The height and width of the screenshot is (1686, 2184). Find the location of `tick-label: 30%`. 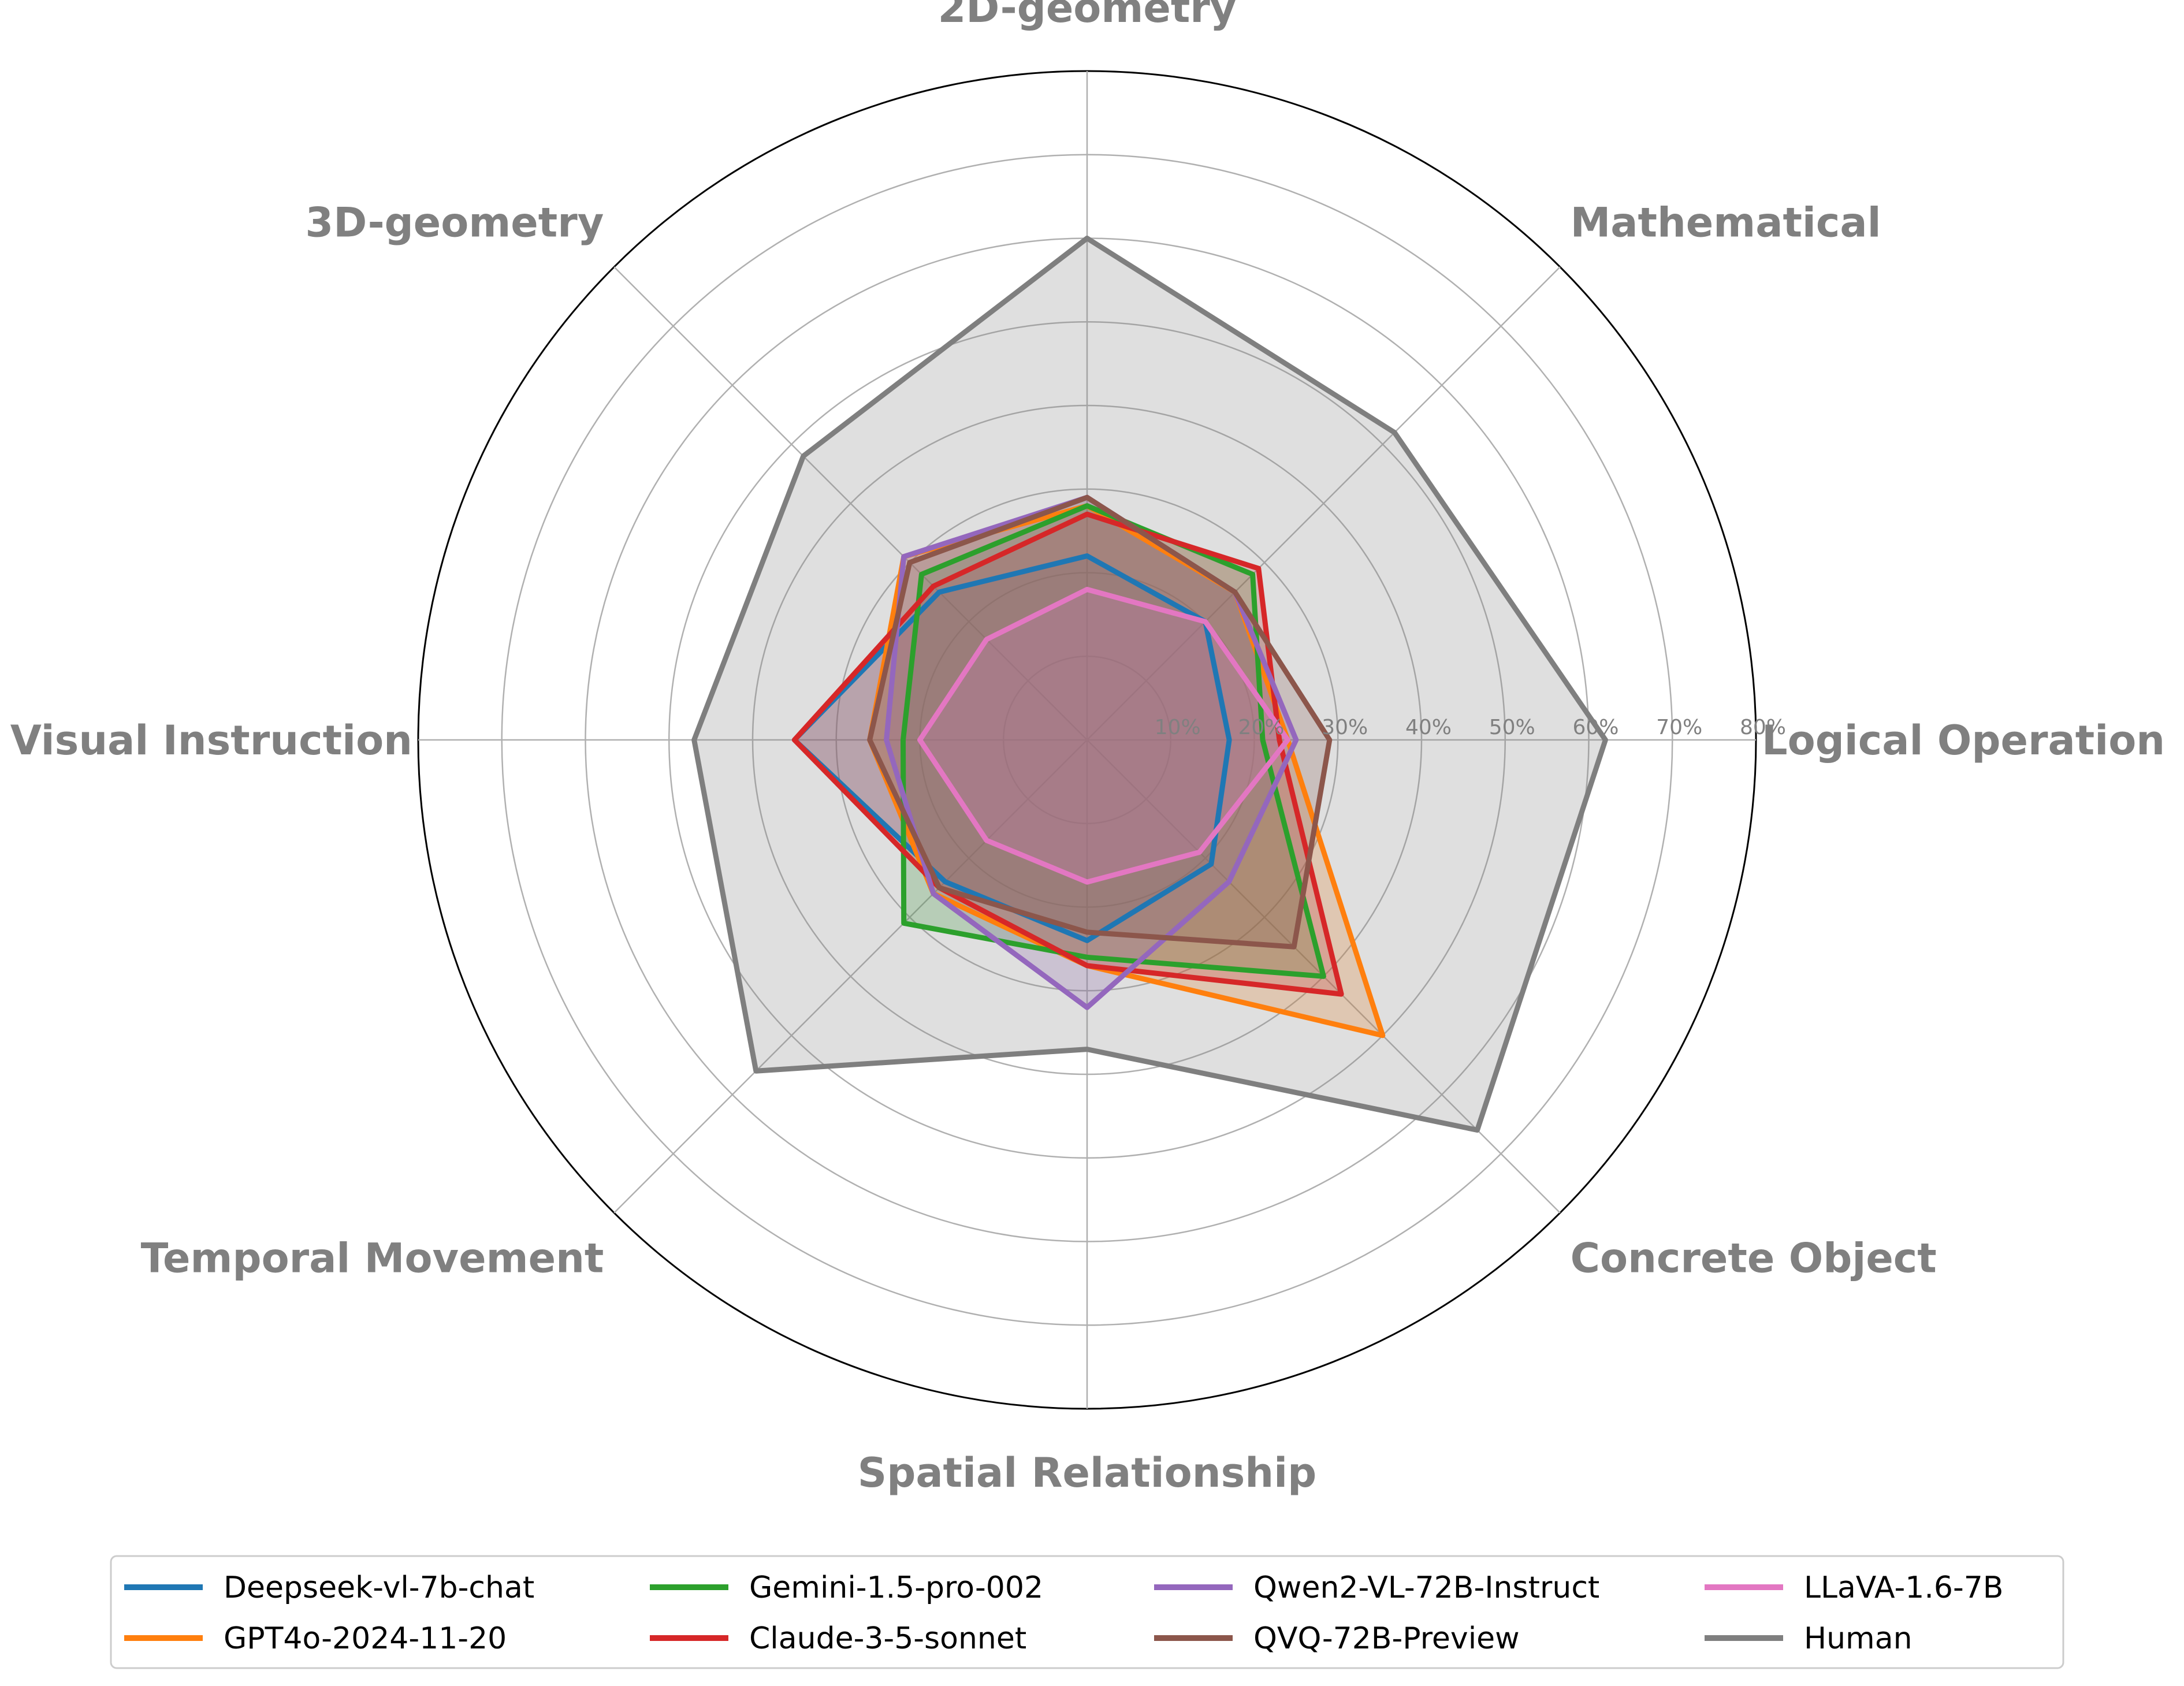

tick-label: 30% is located at coordinates (1345, 727).